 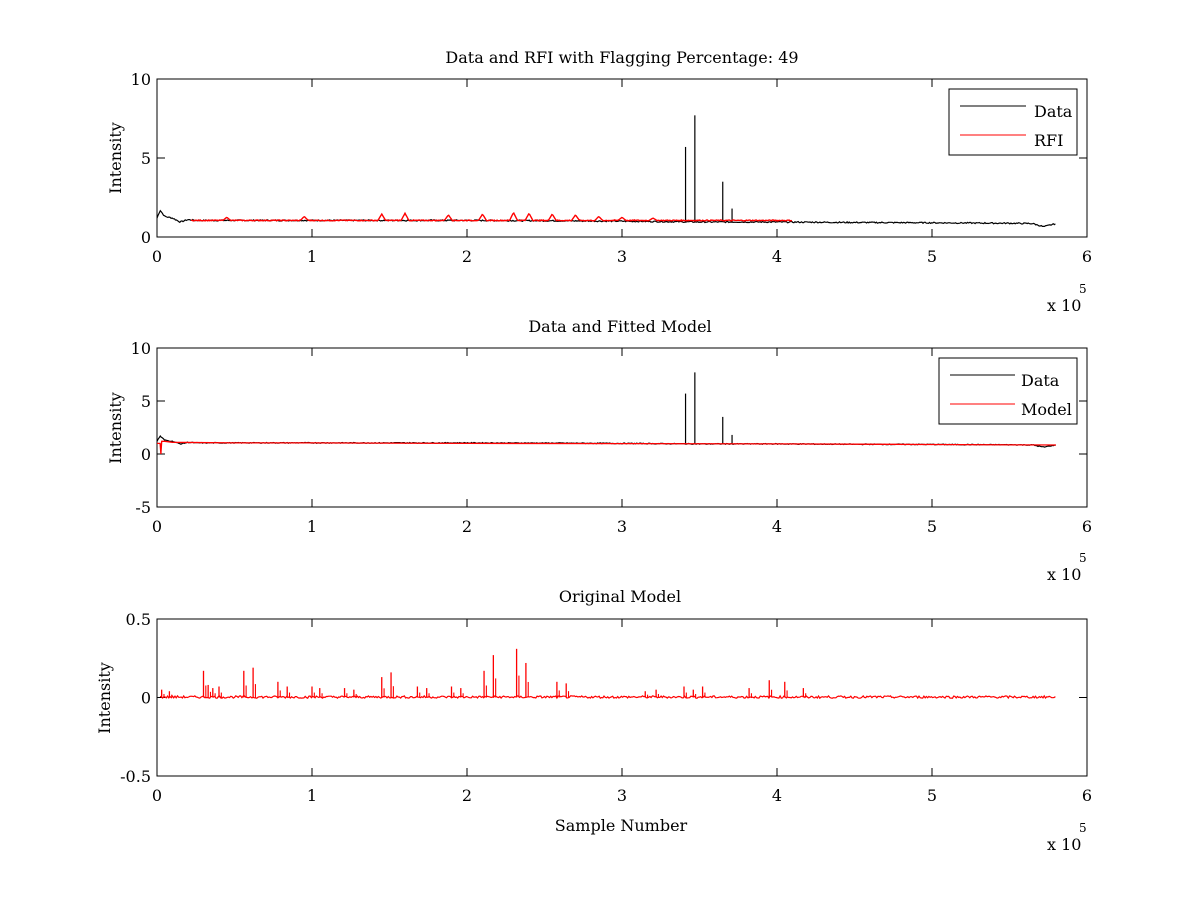 I want to click on y-tick-label: -0.5, so click(x=135, y=776).